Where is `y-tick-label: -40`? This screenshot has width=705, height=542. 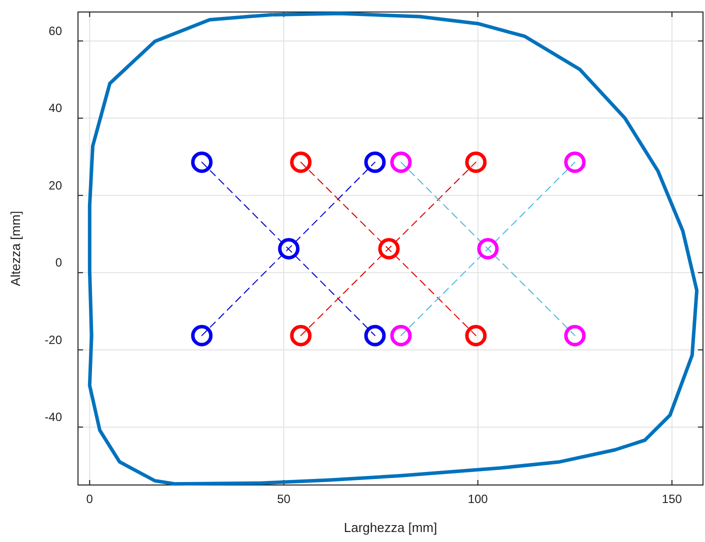
y-tick-label: -40 is located at coordinates (53, 417).